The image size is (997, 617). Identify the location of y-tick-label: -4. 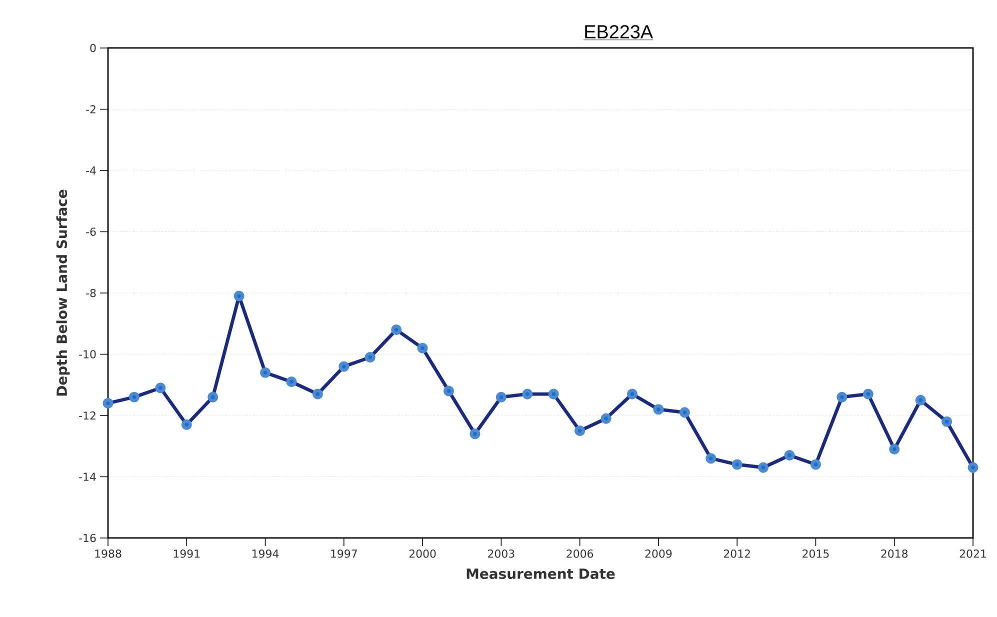
(91, 170).